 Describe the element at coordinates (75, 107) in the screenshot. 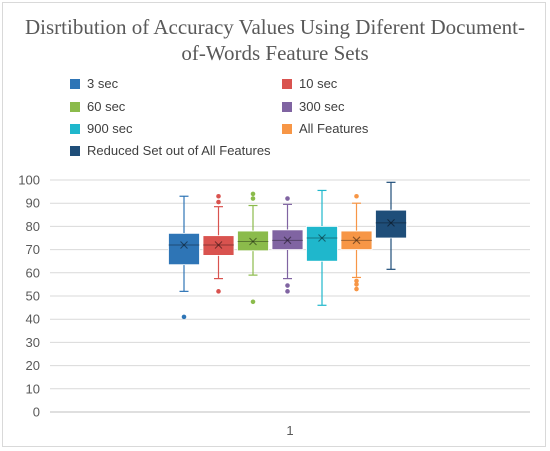

I see `legend-swatch-60-sec` at that location.